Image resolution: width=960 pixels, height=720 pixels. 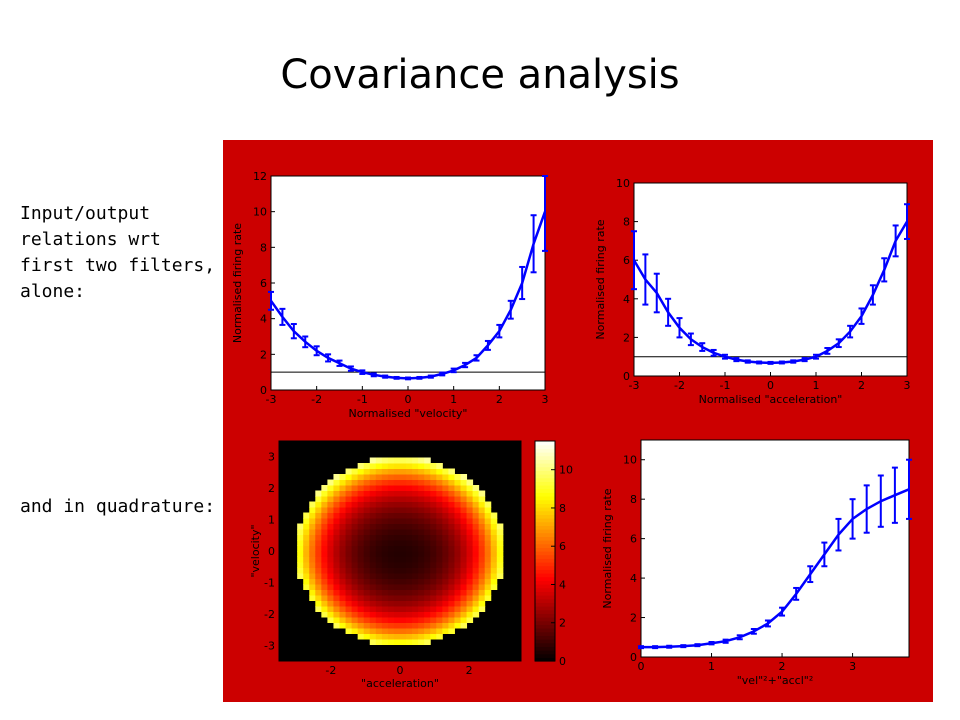 What do you see at coordinates (90, 239) in the screenshot?
I see `caption-line: relations wrt` at bounding box center [90, 239].